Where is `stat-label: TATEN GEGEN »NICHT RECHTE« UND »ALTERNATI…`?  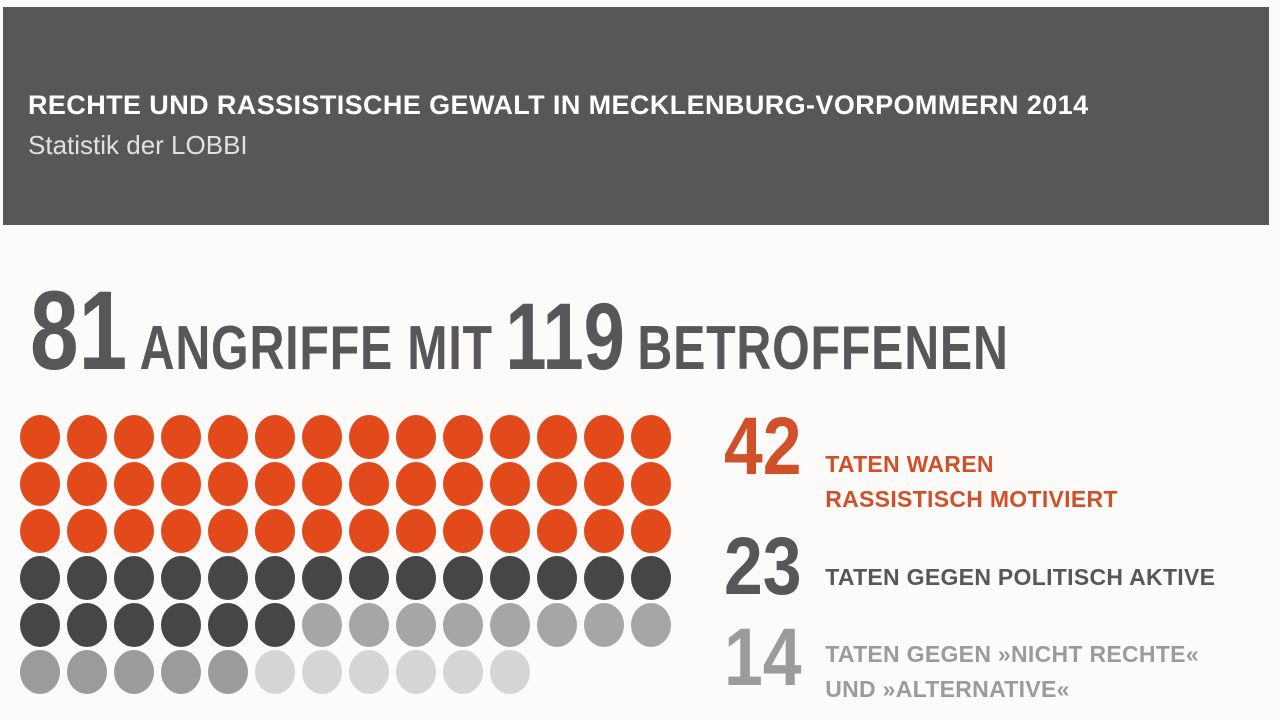
stat-label: TATEN GEGEN »NICHT RECHTE« UND »ALTERNATI… is located at coordinates (1012, 672).